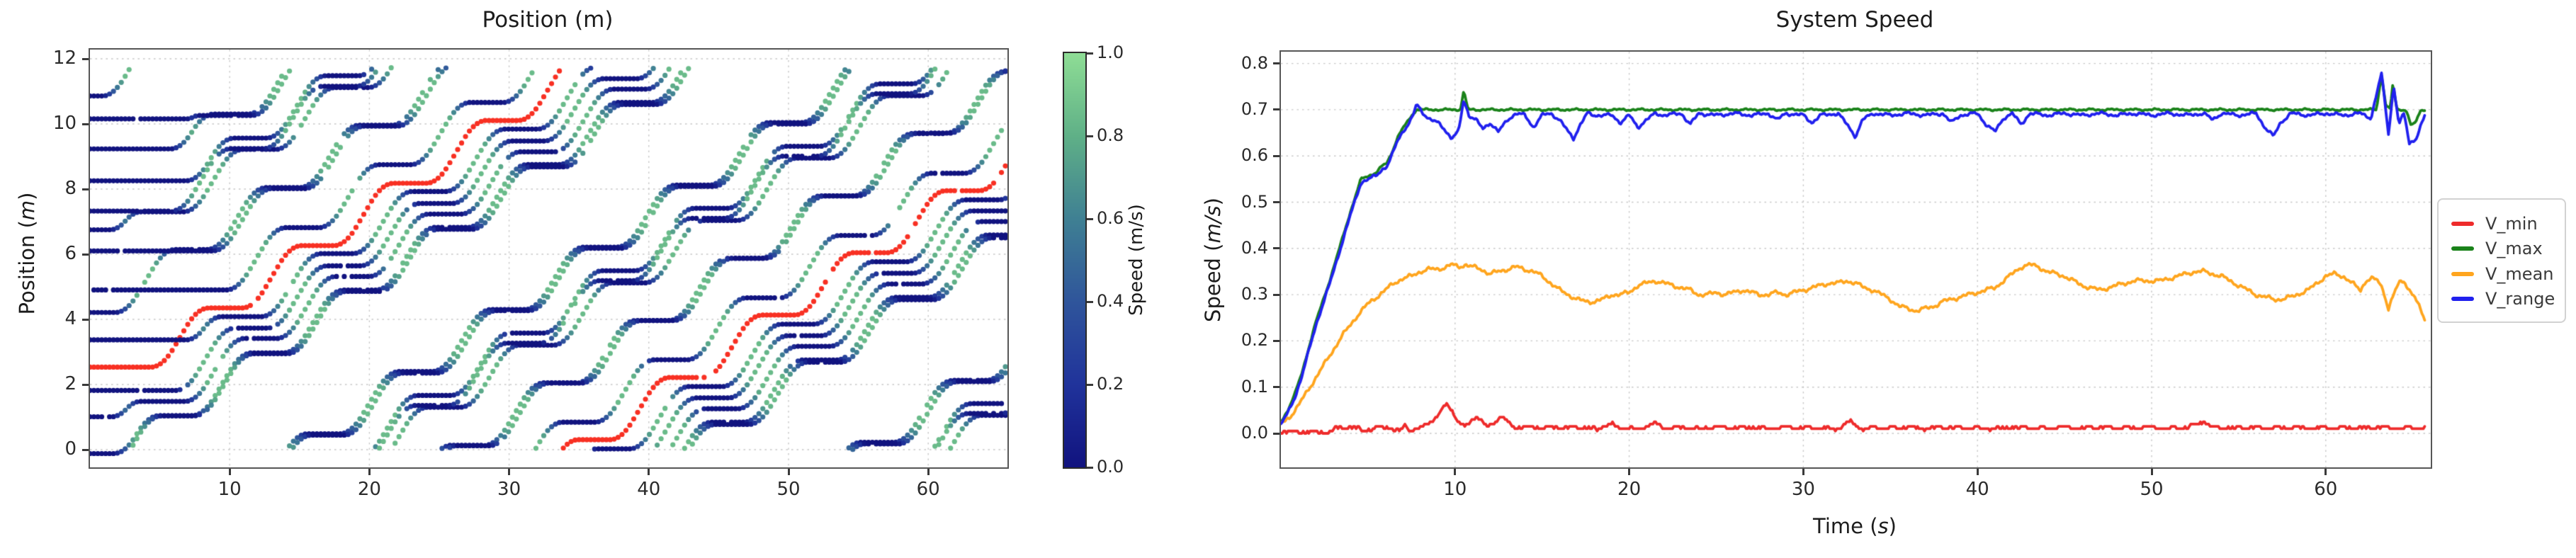 This screenshot has width=2576, height=558. I want to click on left-x-tick-label: 60, so click(928, 489).